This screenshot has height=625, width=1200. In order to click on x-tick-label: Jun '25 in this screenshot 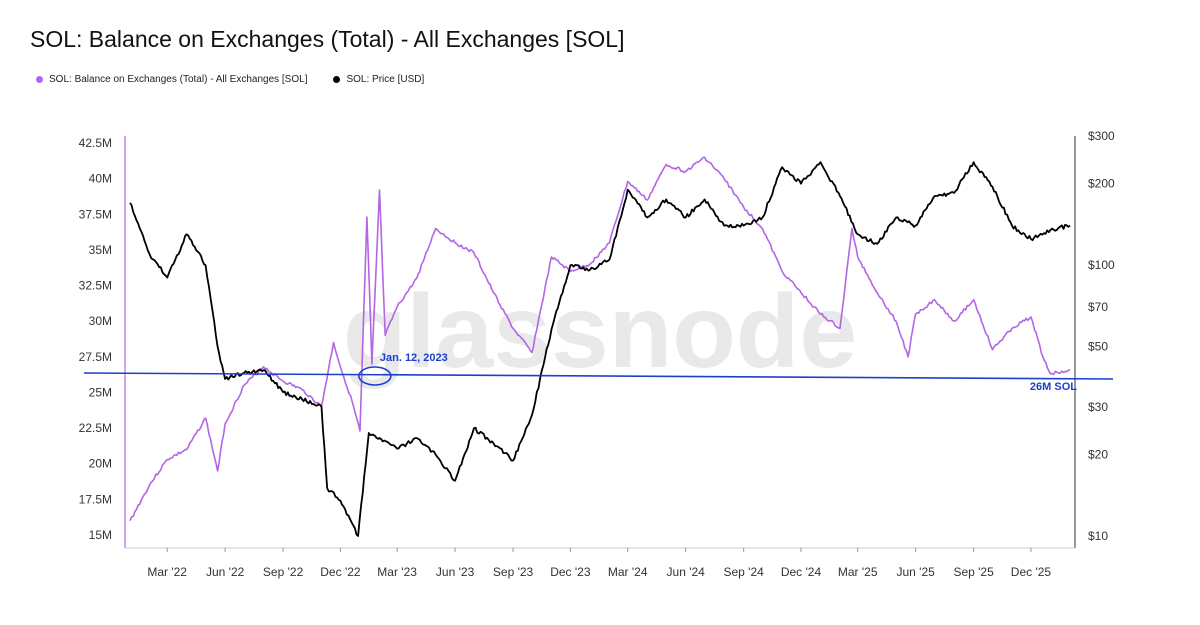, I will do `click(915, 572)`.